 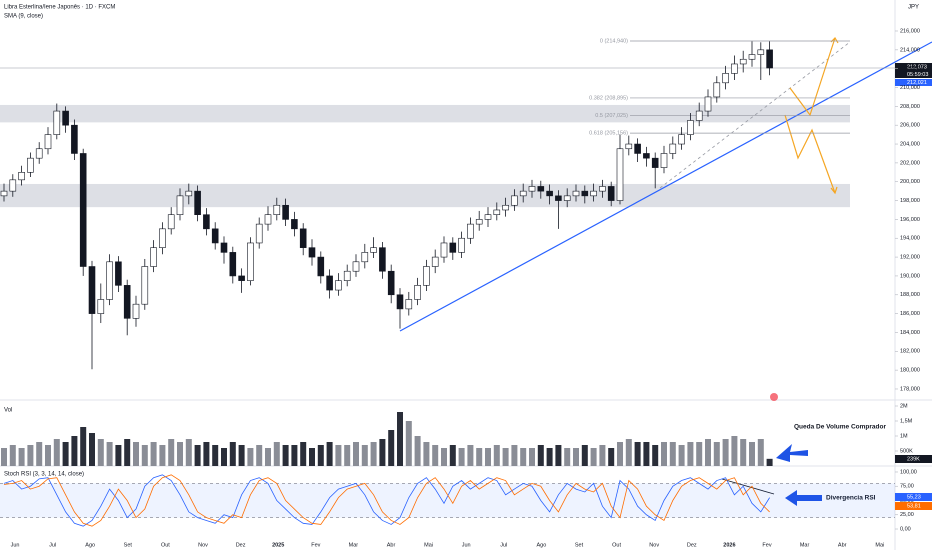 What do you see at coordinates (774, 397) in the screenshot?
I see `event-icon` at bounding box center [774, 397].